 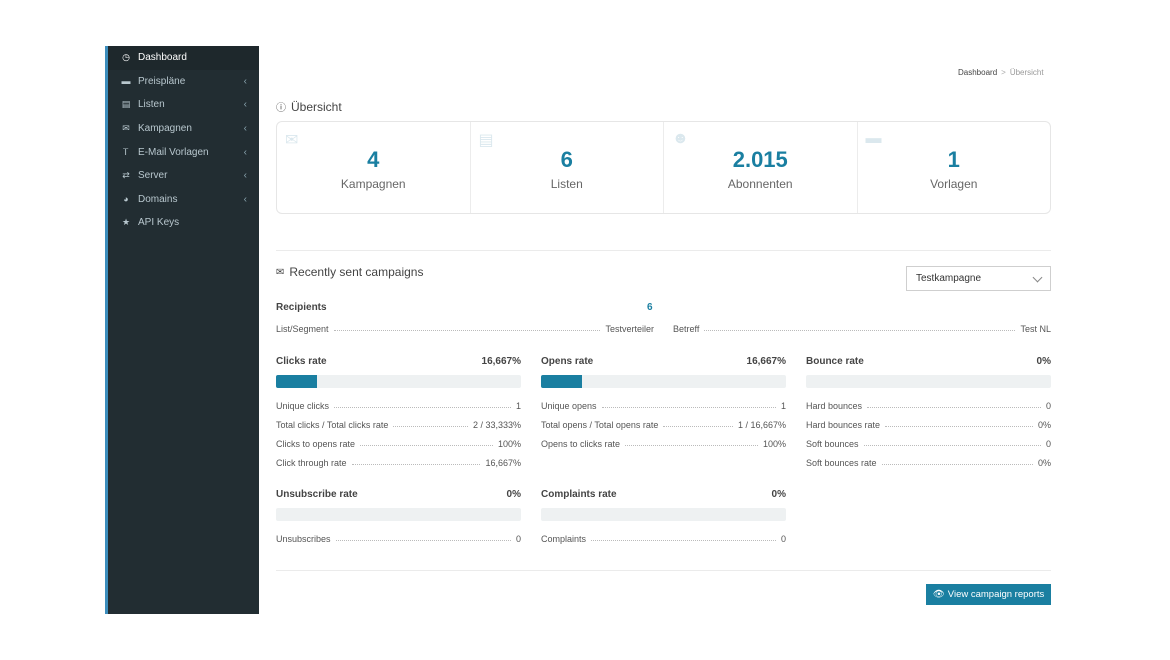 What do you see at coordinates (301, 361) in the screenshot?
I see `clicks-rate-title: Clicks rate` at bounding box center [301, 361].